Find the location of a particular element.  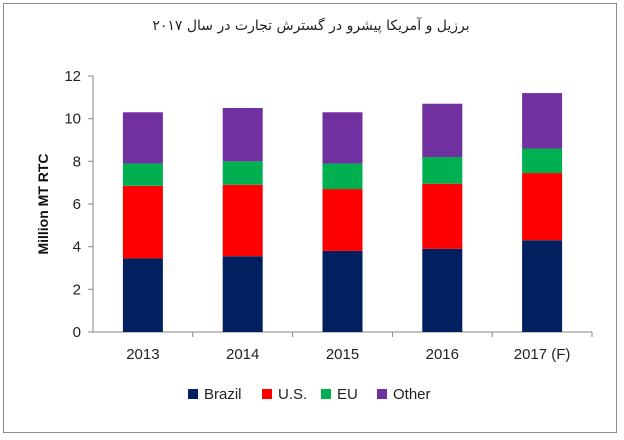

x-tick-label: 2013 is located at coordinates (142, 354).